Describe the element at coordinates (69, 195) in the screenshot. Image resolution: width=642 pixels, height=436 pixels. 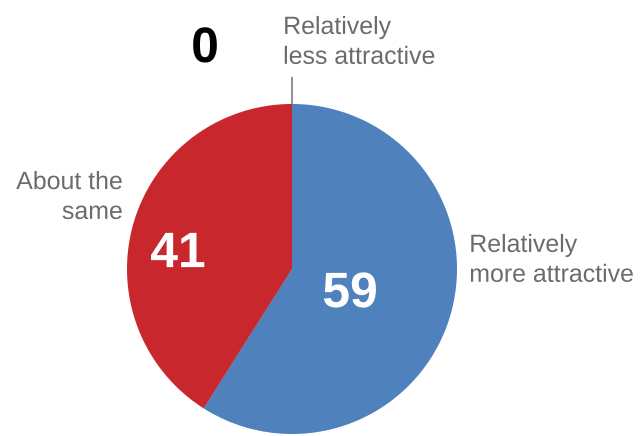
I see `slice-label: About the same` at that location.